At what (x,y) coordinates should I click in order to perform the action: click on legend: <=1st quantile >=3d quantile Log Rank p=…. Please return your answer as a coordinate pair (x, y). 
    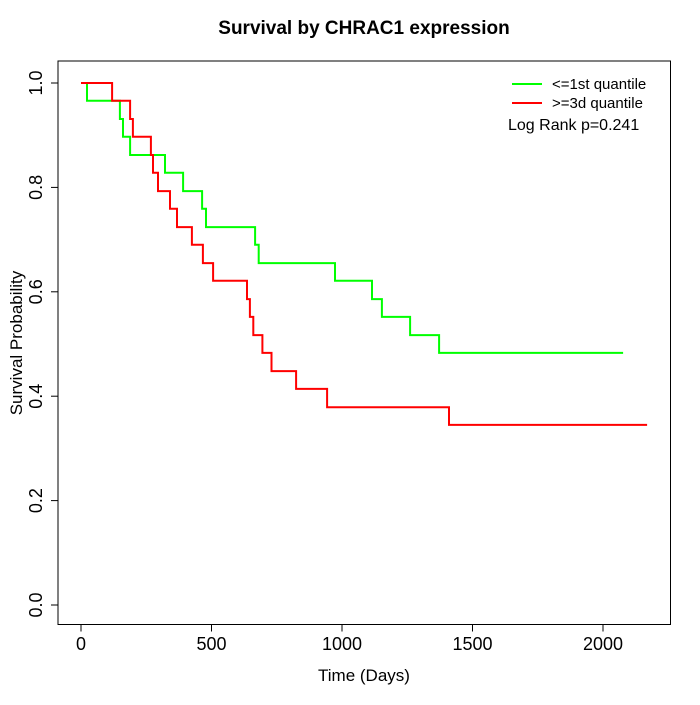
    Looking at the image, I should click on (577, 105).